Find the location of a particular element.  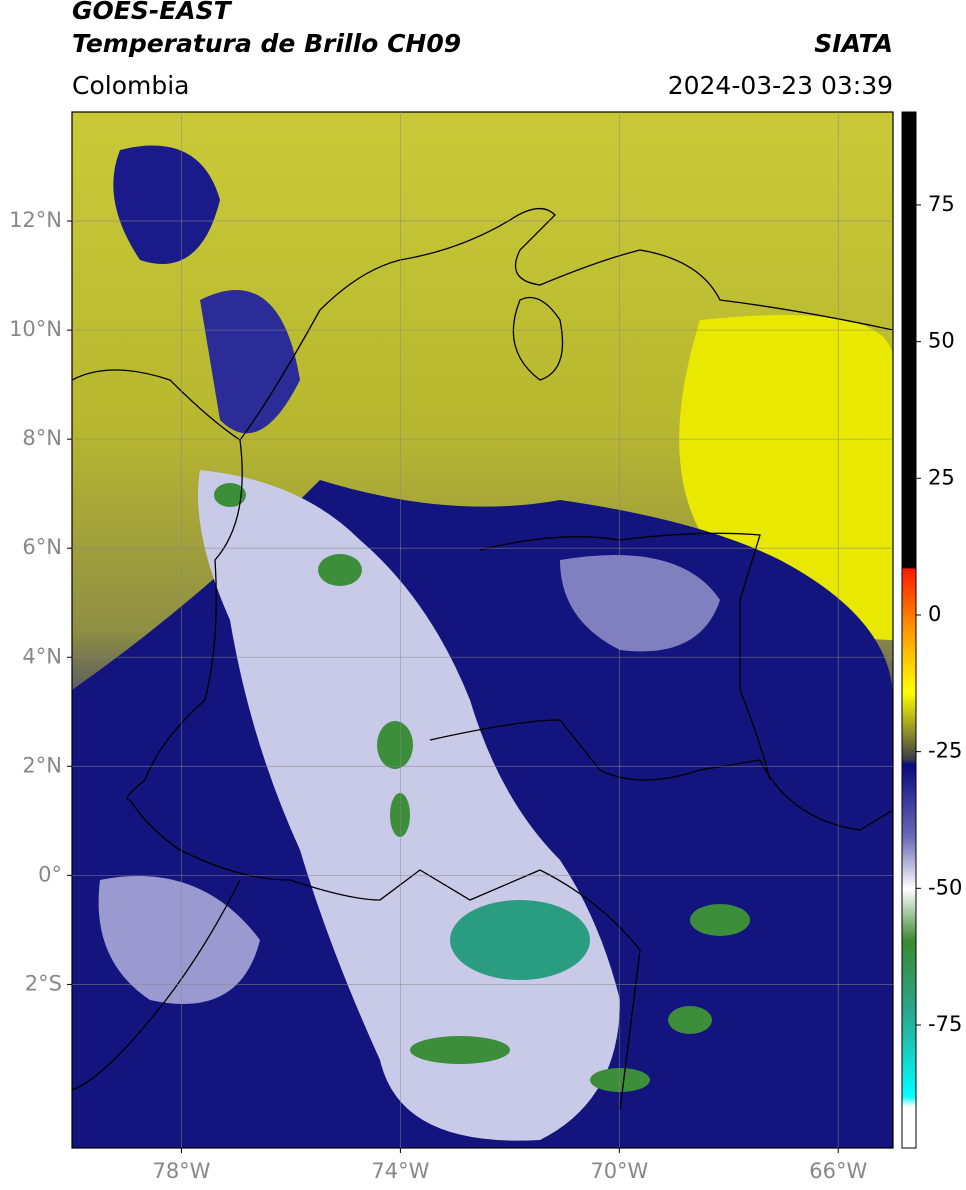

subtitle: Temperatura de Brillo CH09 is located at coordinates (266, 43).